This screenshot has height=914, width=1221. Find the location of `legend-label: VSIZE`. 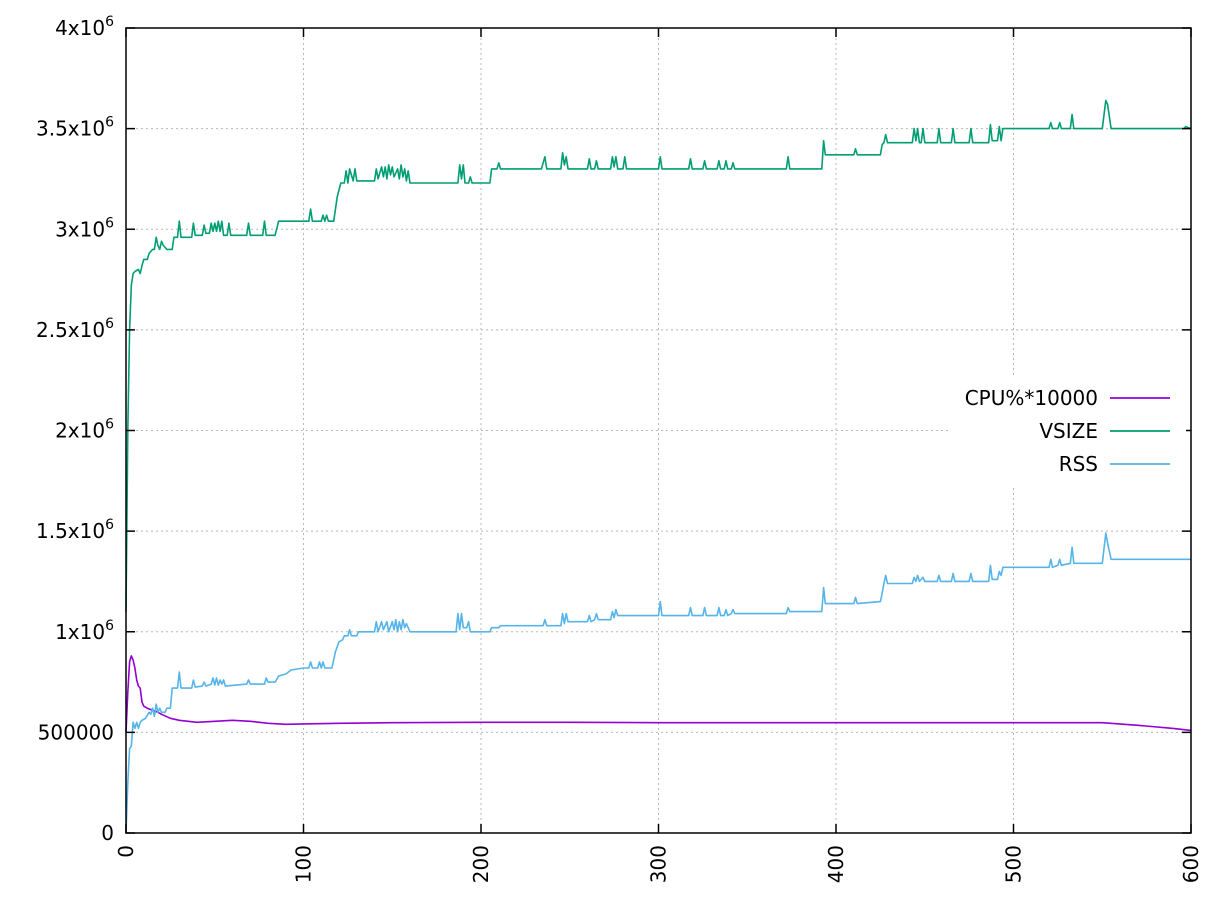

legend-label: VSIZE is located at coordinates (1068, 431).